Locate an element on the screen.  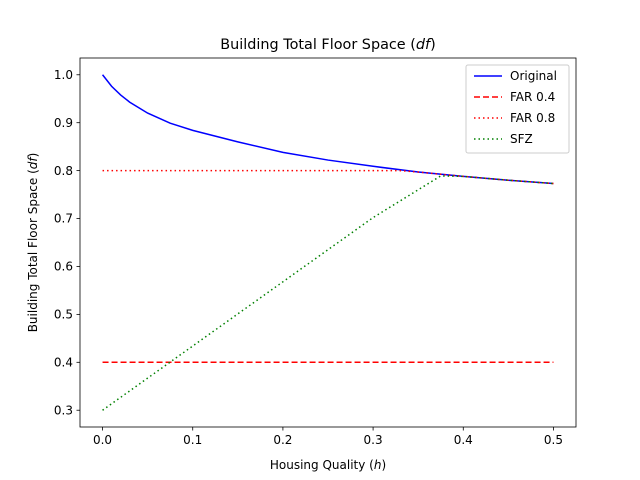
x-tick-label: 0.2 is located at coordinates (282, 440).